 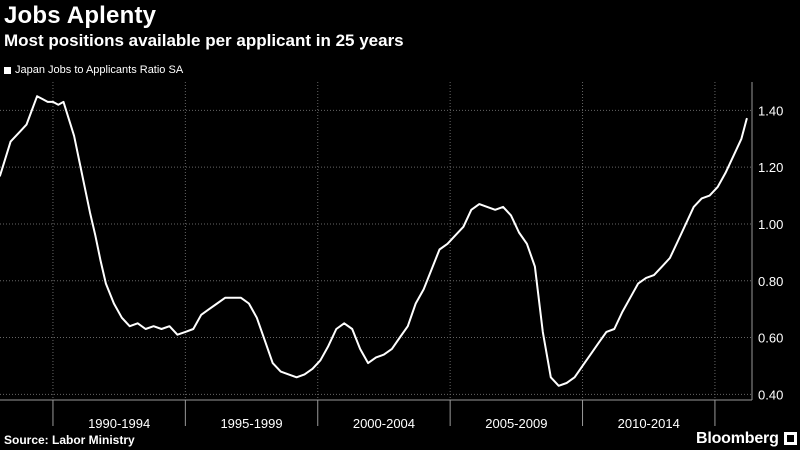 What do you see at coordinates (770, 167) in the screenshot?
I see `y-tick-label: 1.20` at bounding box center [770, 167].